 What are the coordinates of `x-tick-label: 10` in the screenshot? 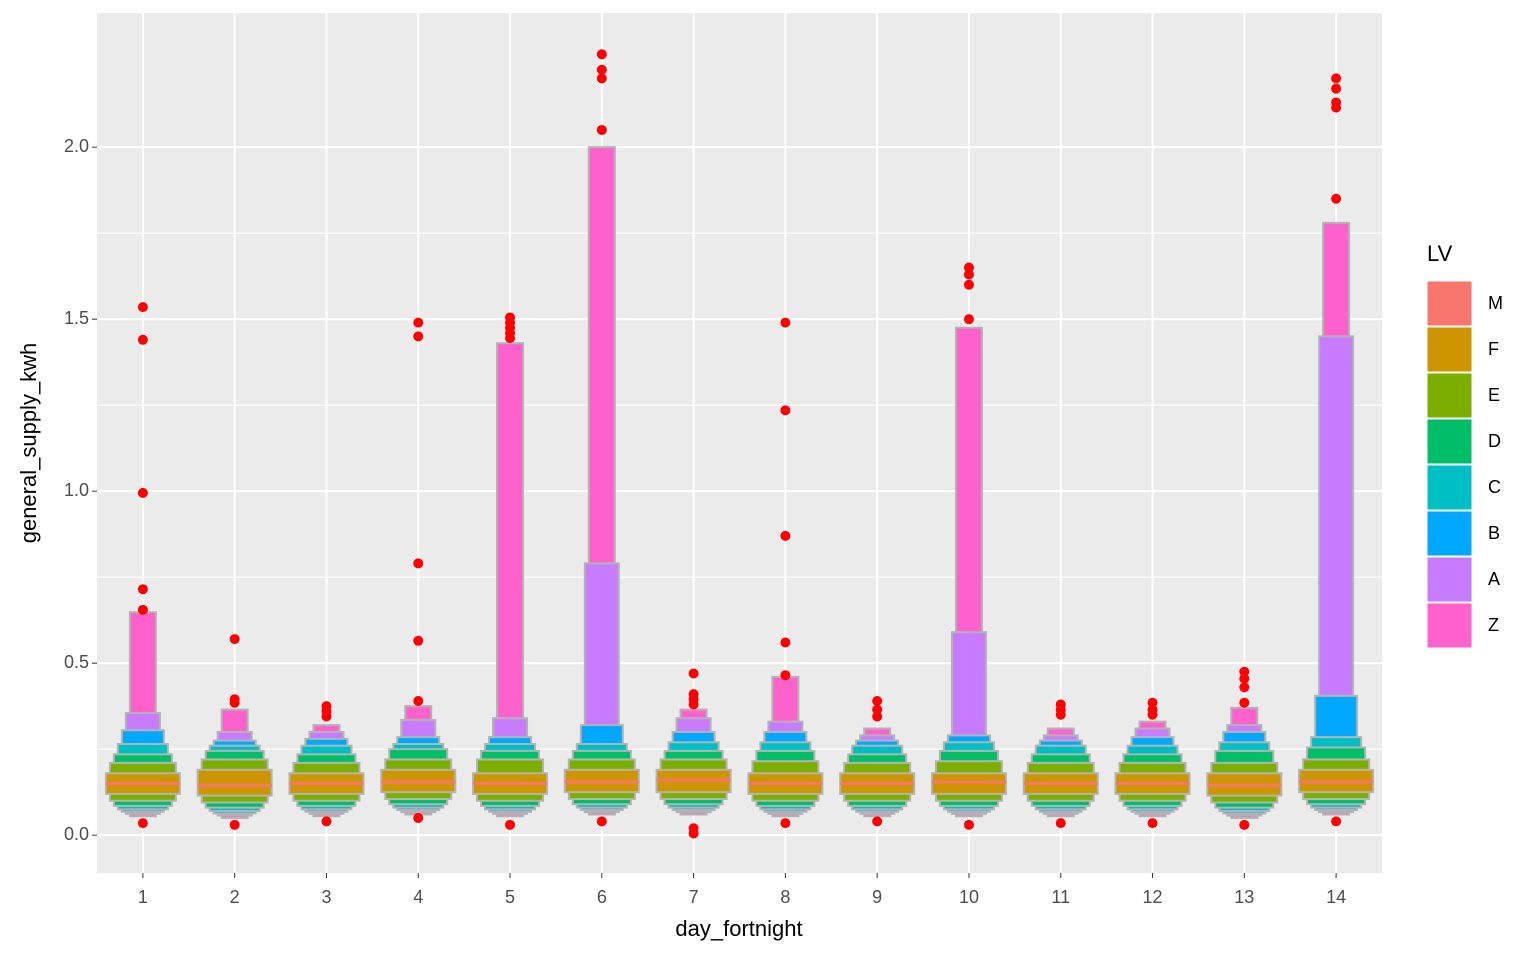 It's located at (969, 897).